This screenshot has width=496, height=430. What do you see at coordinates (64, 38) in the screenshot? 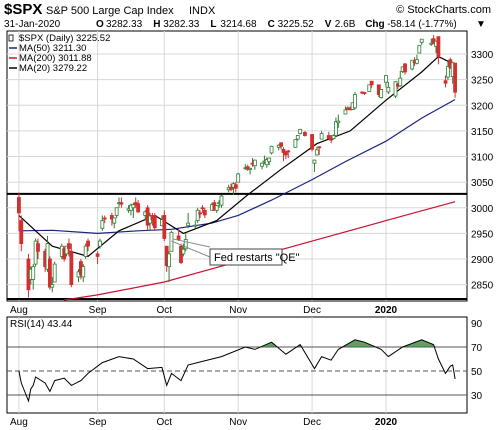
I see `legend-label: $SPX (Daily) 3225.52` at bounding box center [64, 38].